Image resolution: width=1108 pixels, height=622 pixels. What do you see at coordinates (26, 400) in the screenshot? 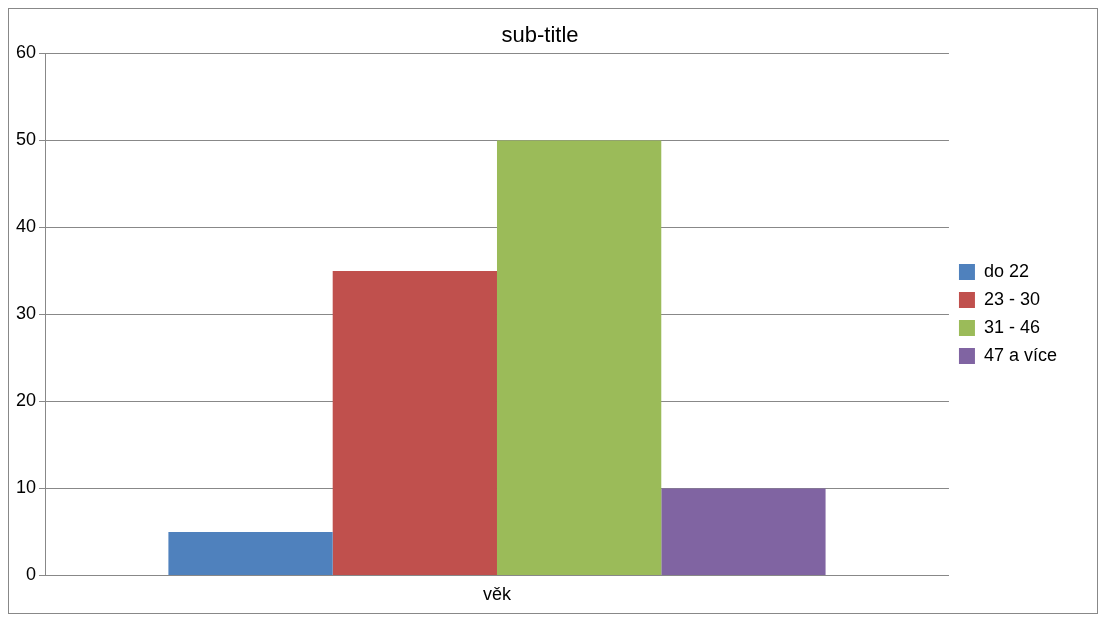
I see `y-tick-label: 20` at bounding box center [26, 400].